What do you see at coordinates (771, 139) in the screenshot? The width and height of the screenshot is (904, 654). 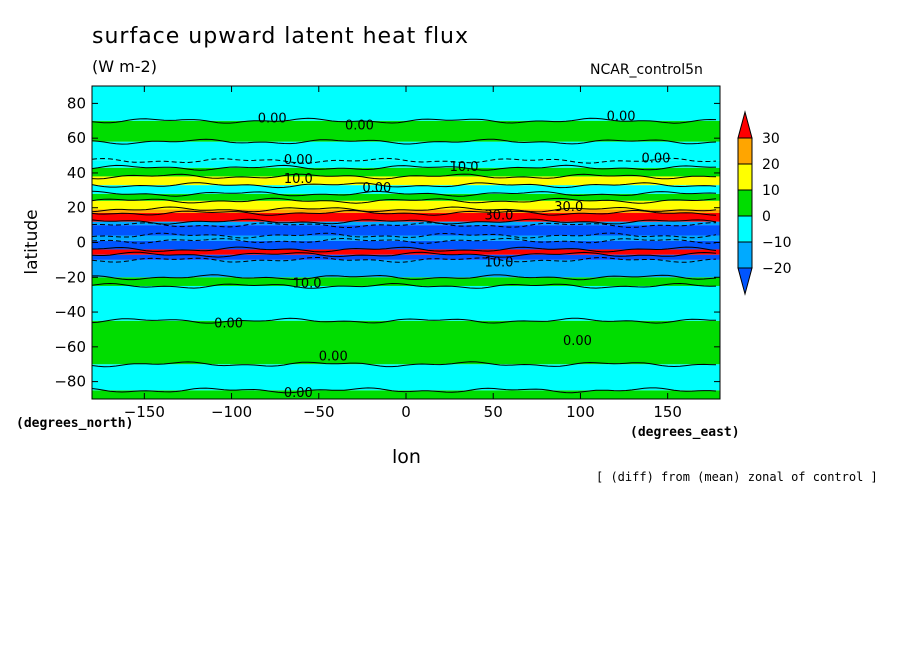 I see `colorbar-label: 30` at bounding box center [771, 139].